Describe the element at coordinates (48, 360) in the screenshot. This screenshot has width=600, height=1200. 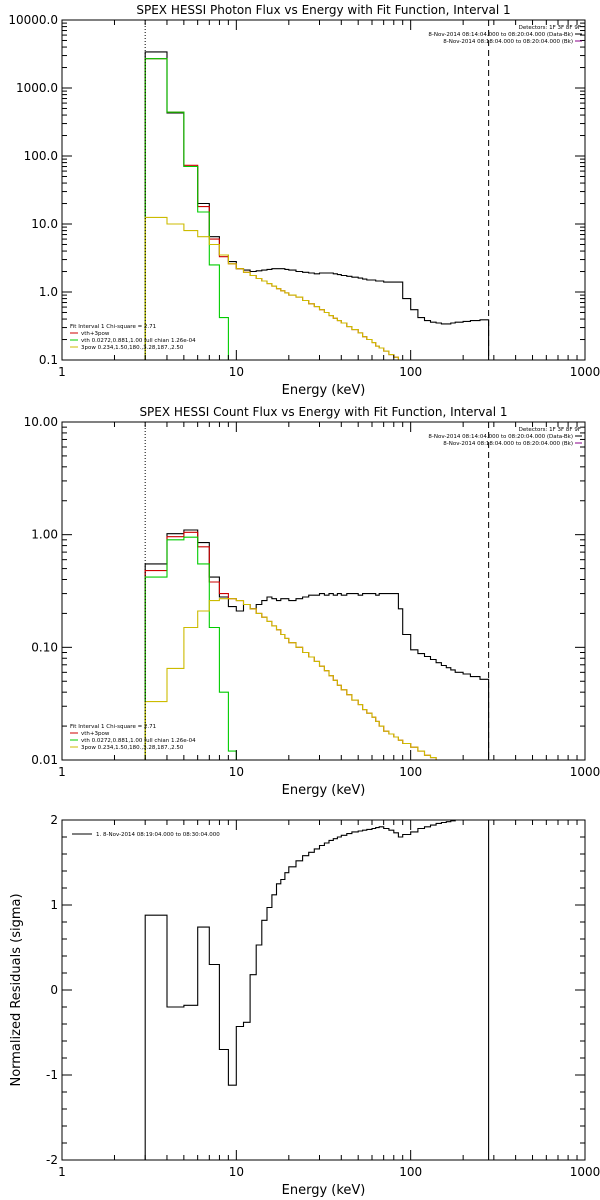
I see `y-tick-label: 0.1` at that location.